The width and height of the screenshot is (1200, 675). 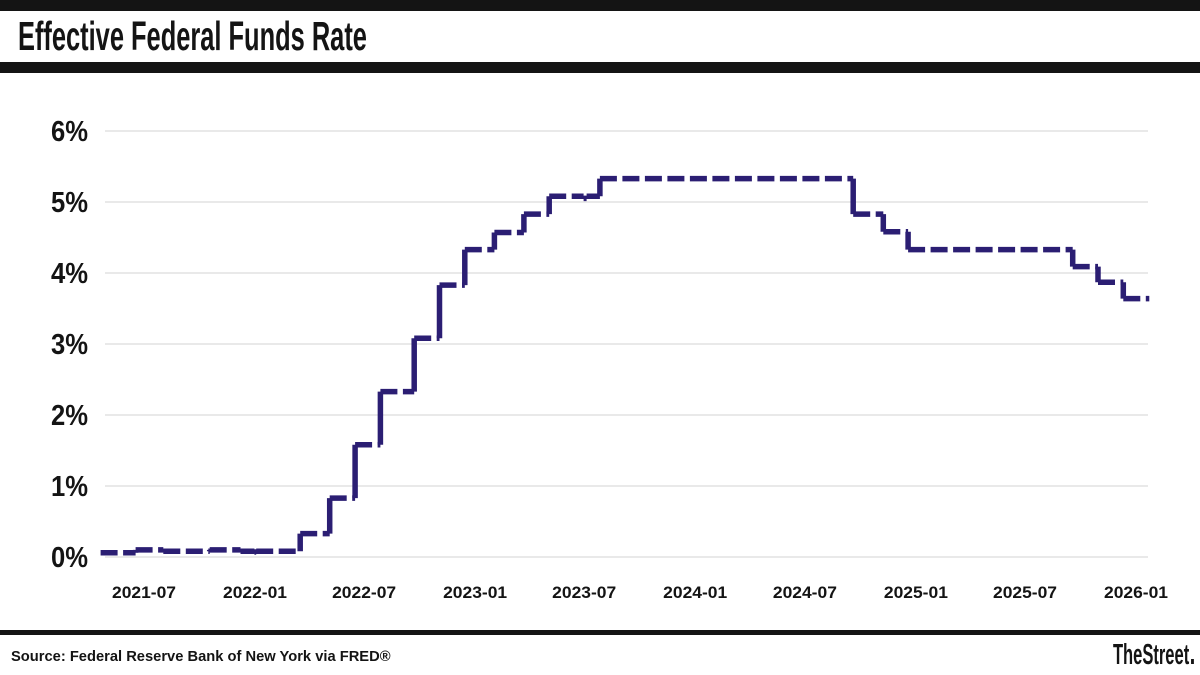 I want to click on y-tick-label-3%: 3%, so click(x=69, y=345).